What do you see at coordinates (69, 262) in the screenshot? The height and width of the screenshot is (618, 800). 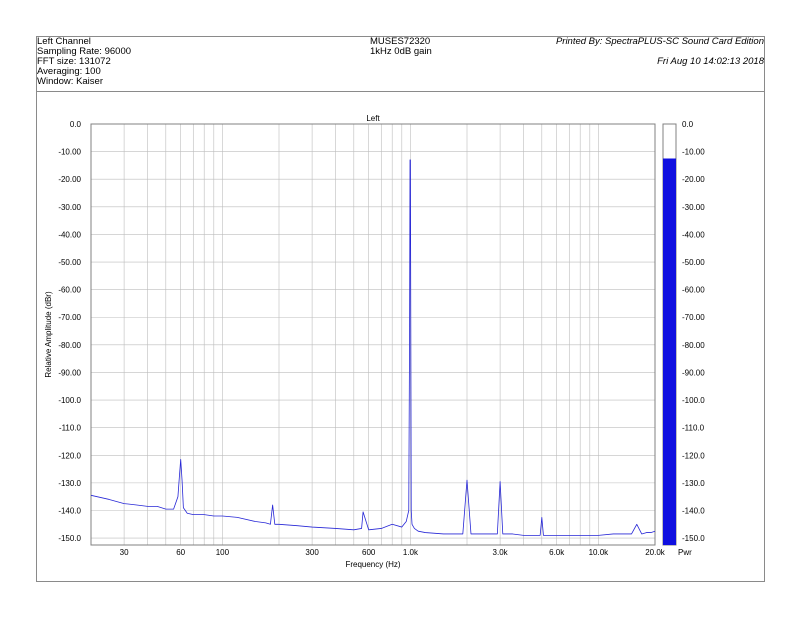 I see `y-tick-label: -50.00` at bounding box center [69, 262].